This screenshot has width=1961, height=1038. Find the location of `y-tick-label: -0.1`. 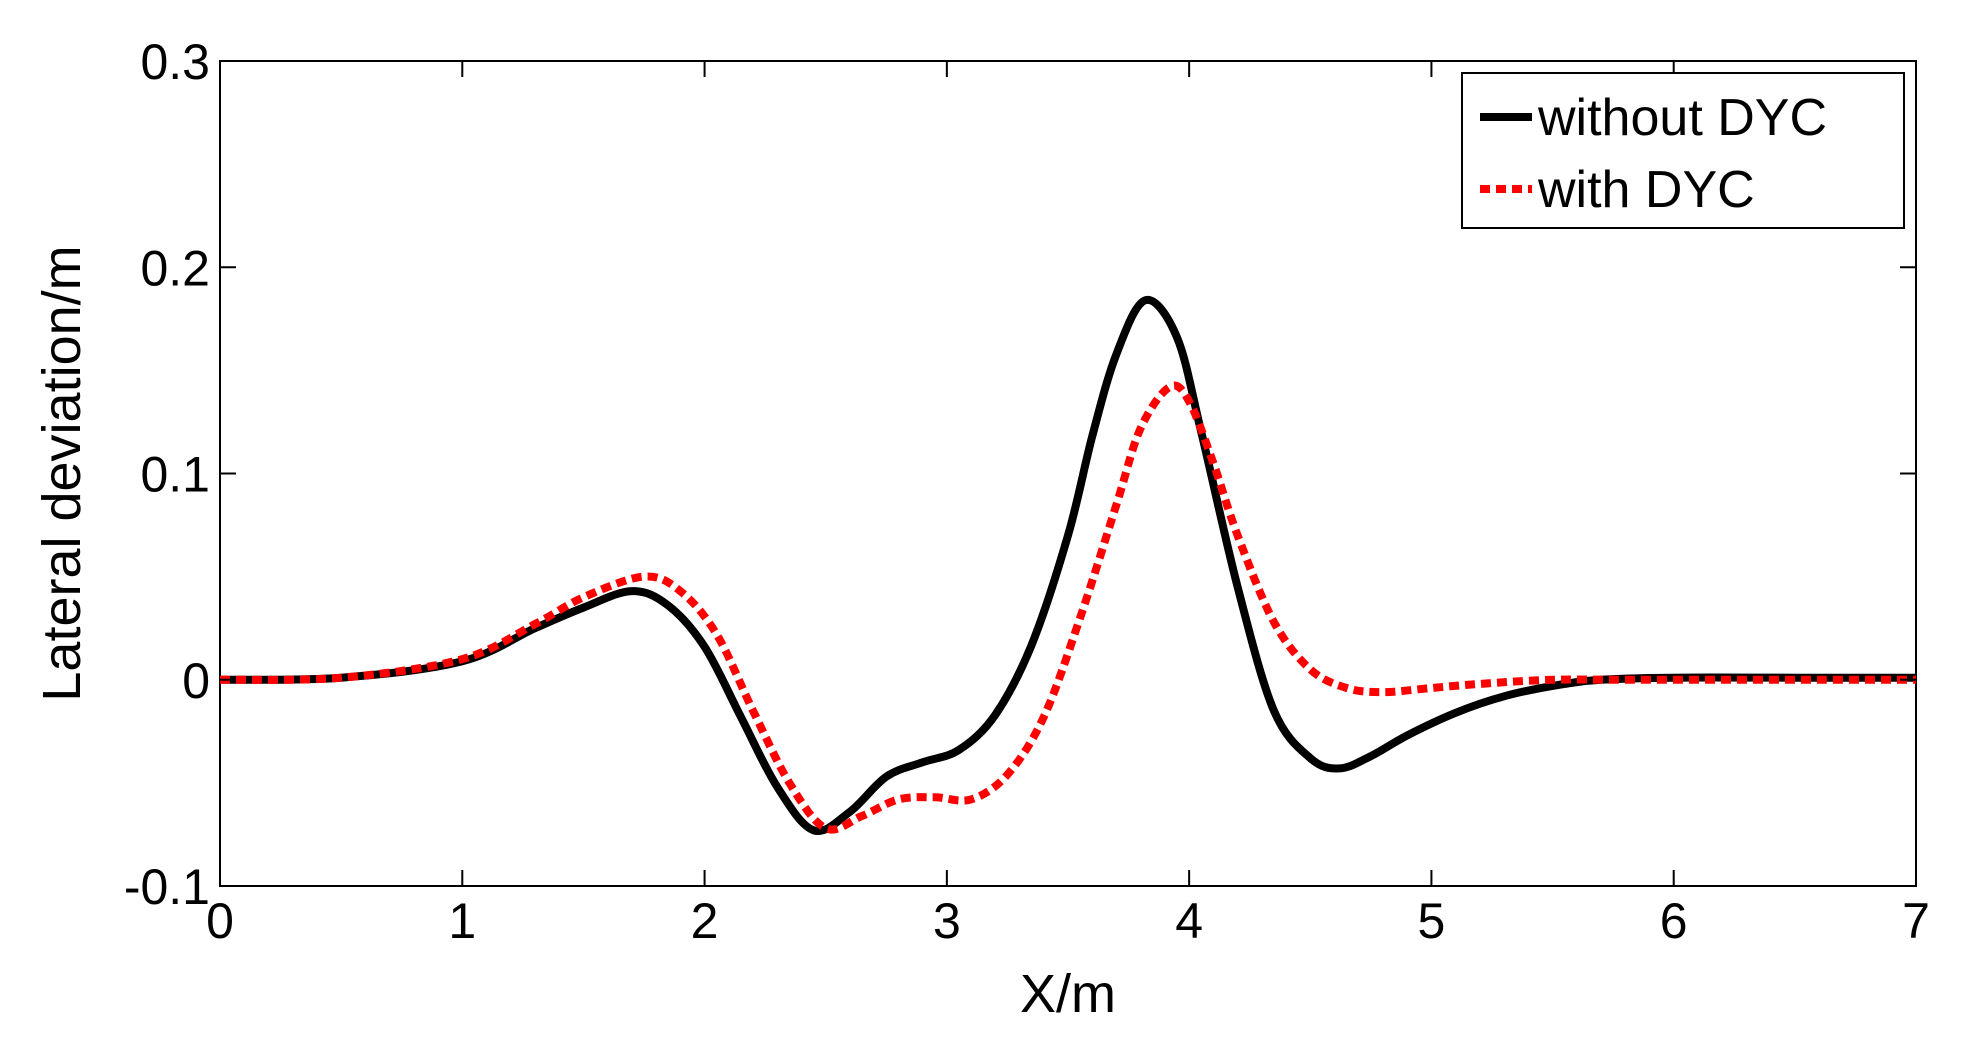

y-tick-label: -0.1 is located at coordinates (167, 887).